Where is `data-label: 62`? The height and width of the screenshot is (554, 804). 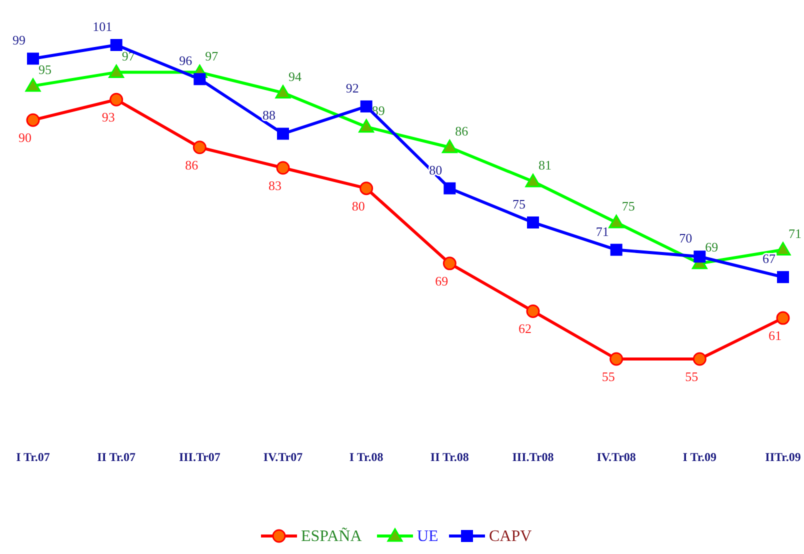
data-label: 62 is located at coordinates (525, 328).